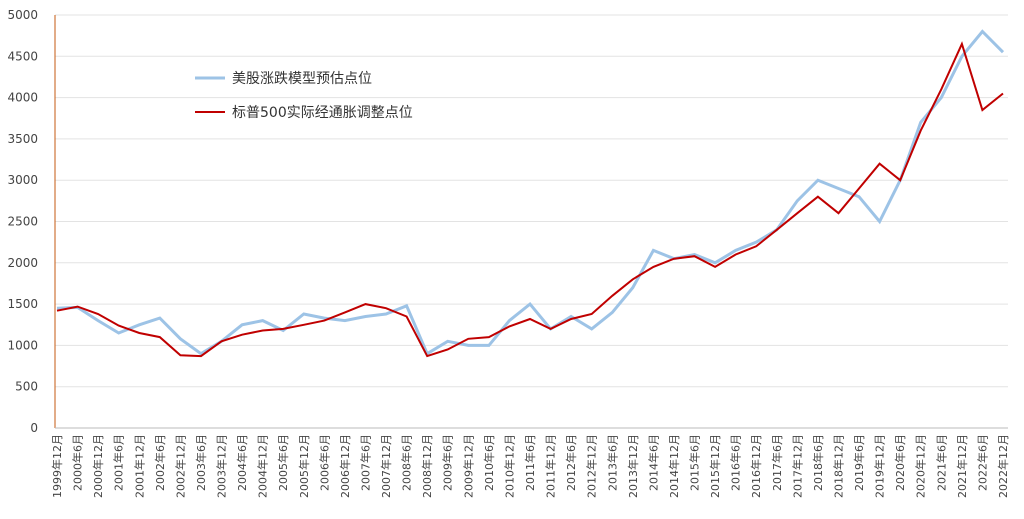 Image resolution: width=1024 pixels, height=519 pixels. Describe the element at coordinates (22, 304) in the screenshot. I see `y-tick-label: 1500` at that location.